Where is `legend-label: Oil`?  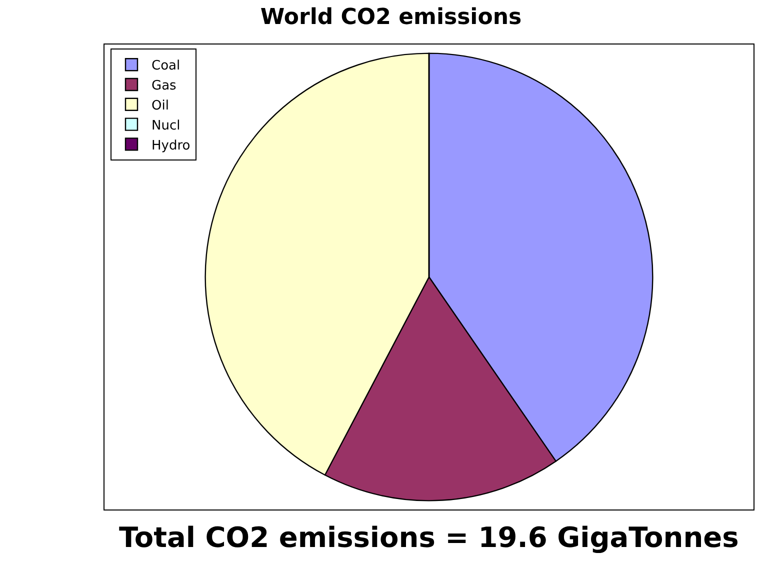 legend-label: Oil is located at coordinates (160, 106).